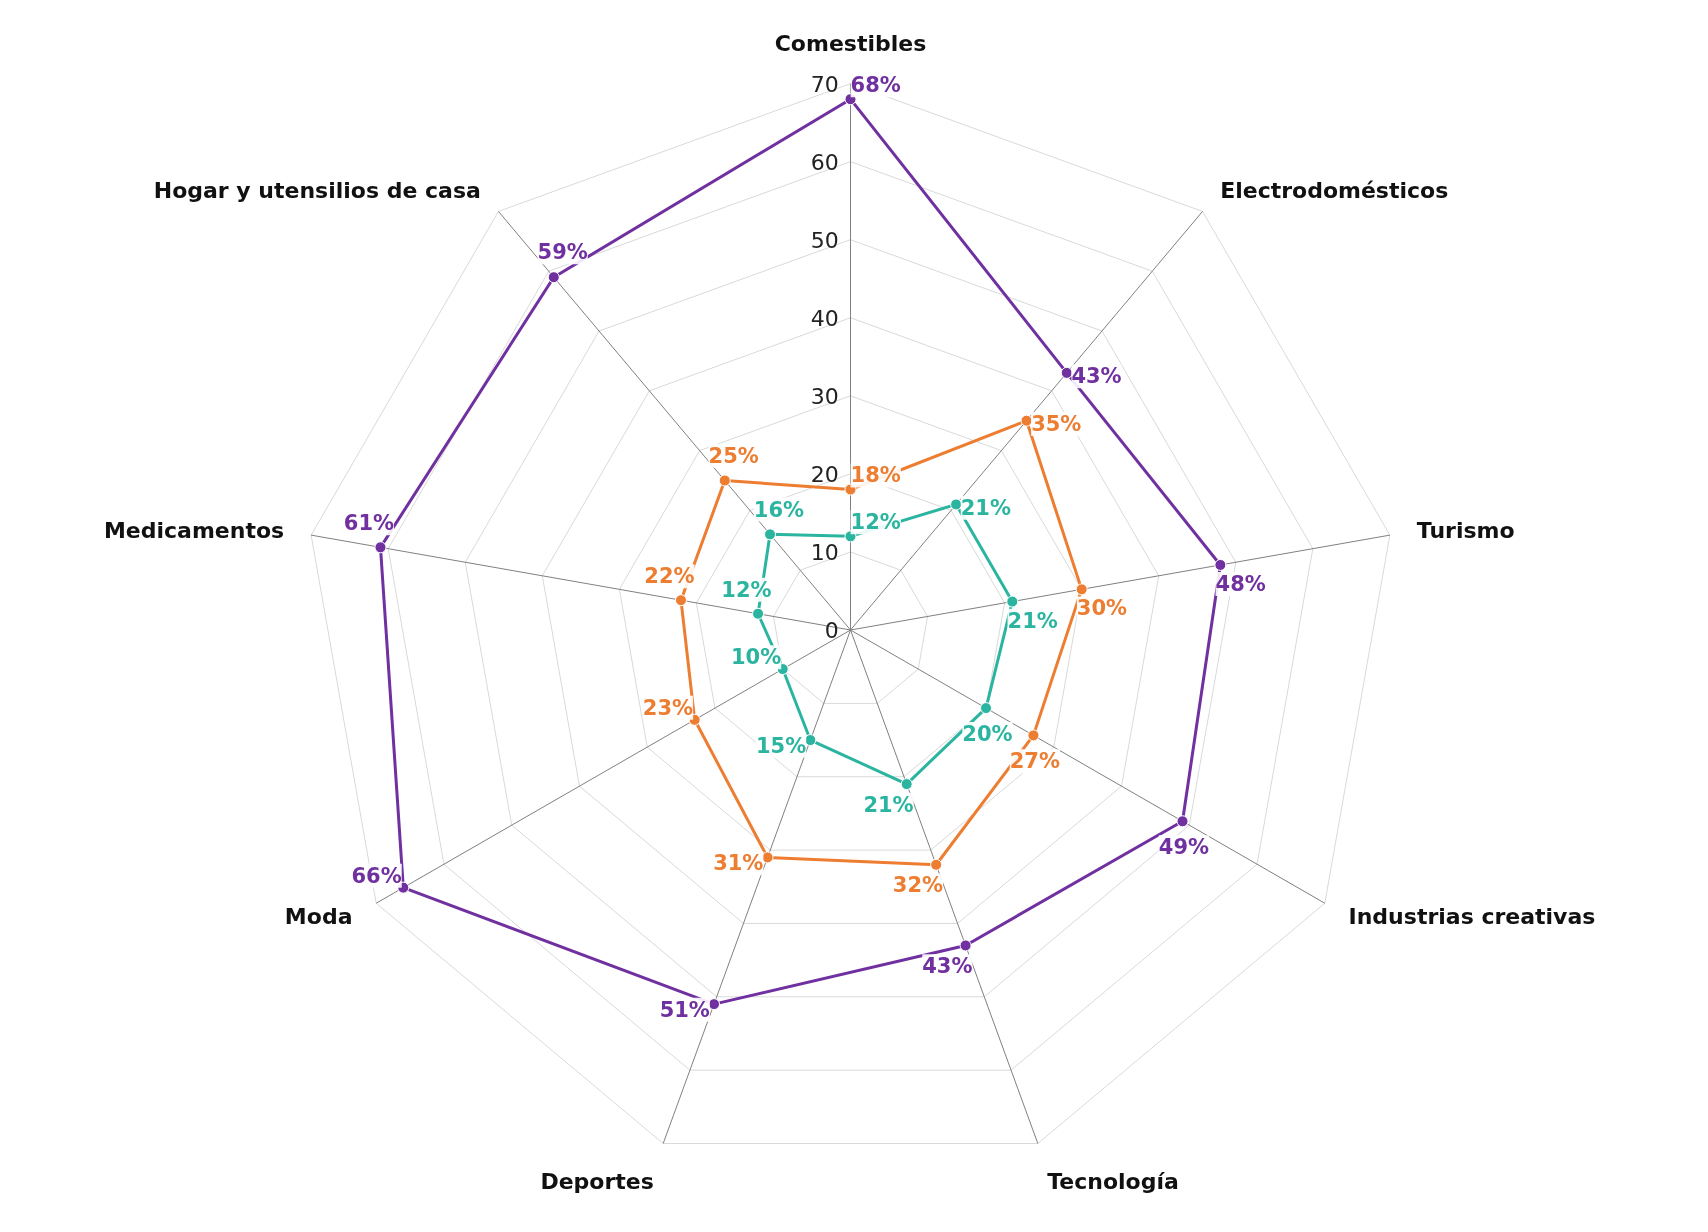 The width and height of the screenshot is (1708, 1232). What do you see at coordinates (597, 1182) in the screenshot?
I see `spoke-label: Deportes` at bounding box center [597, 1182].